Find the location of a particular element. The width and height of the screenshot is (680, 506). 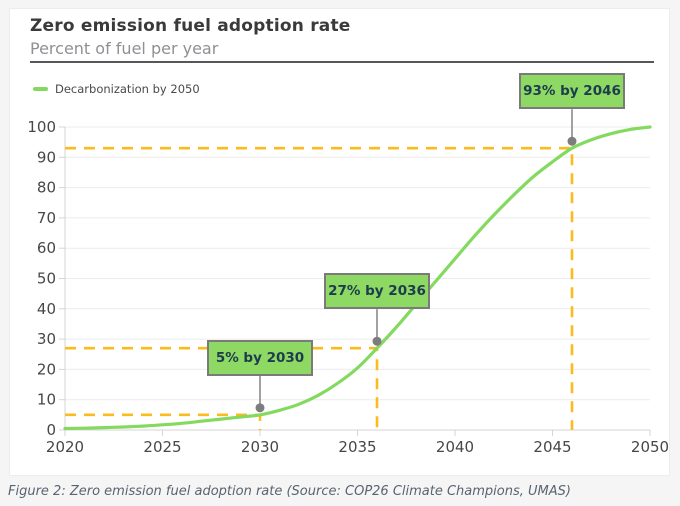

chart-title: Zero emission fuel adoption rate is located at coordinates (190, 26).